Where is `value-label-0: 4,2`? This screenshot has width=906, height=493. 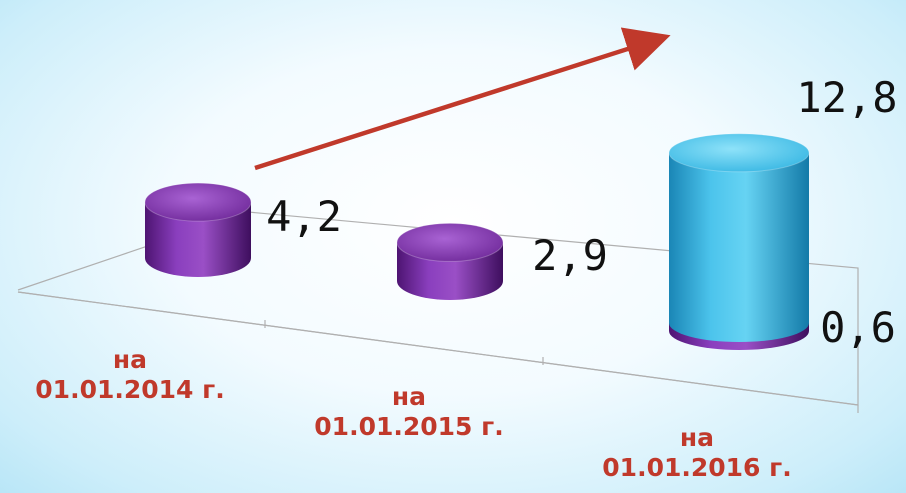 value-label-0: 4,2 is located at coordinates (304, 216).